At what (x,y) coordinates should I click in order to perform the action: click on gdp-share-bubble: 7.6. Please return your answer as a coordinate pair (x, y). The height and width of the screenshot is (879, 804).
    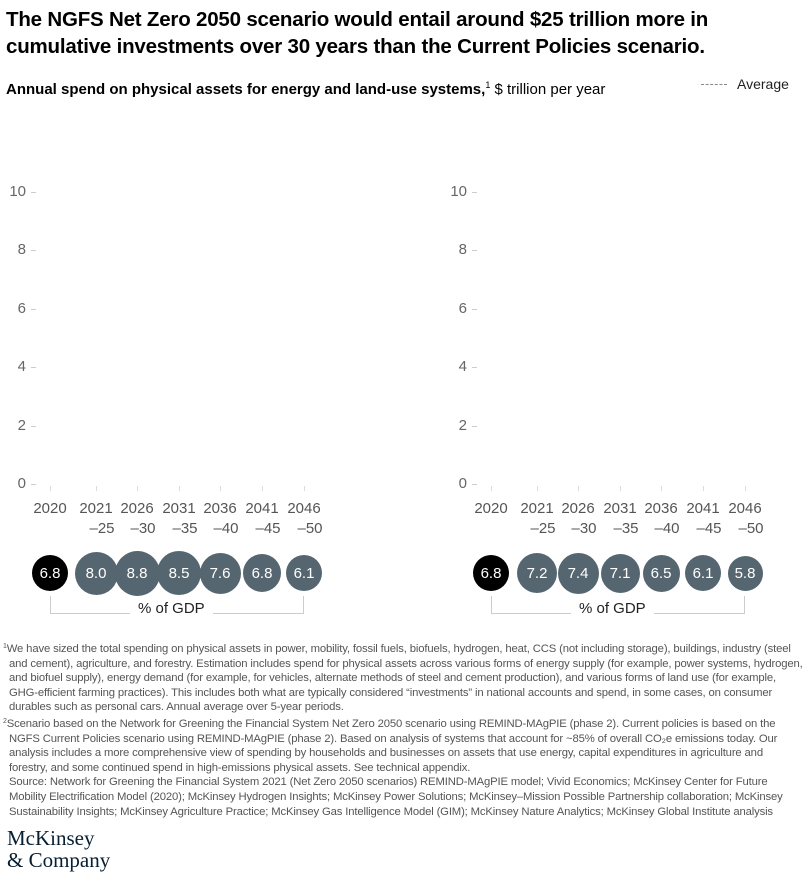
    Looking at the image, I should click on (220, 573).